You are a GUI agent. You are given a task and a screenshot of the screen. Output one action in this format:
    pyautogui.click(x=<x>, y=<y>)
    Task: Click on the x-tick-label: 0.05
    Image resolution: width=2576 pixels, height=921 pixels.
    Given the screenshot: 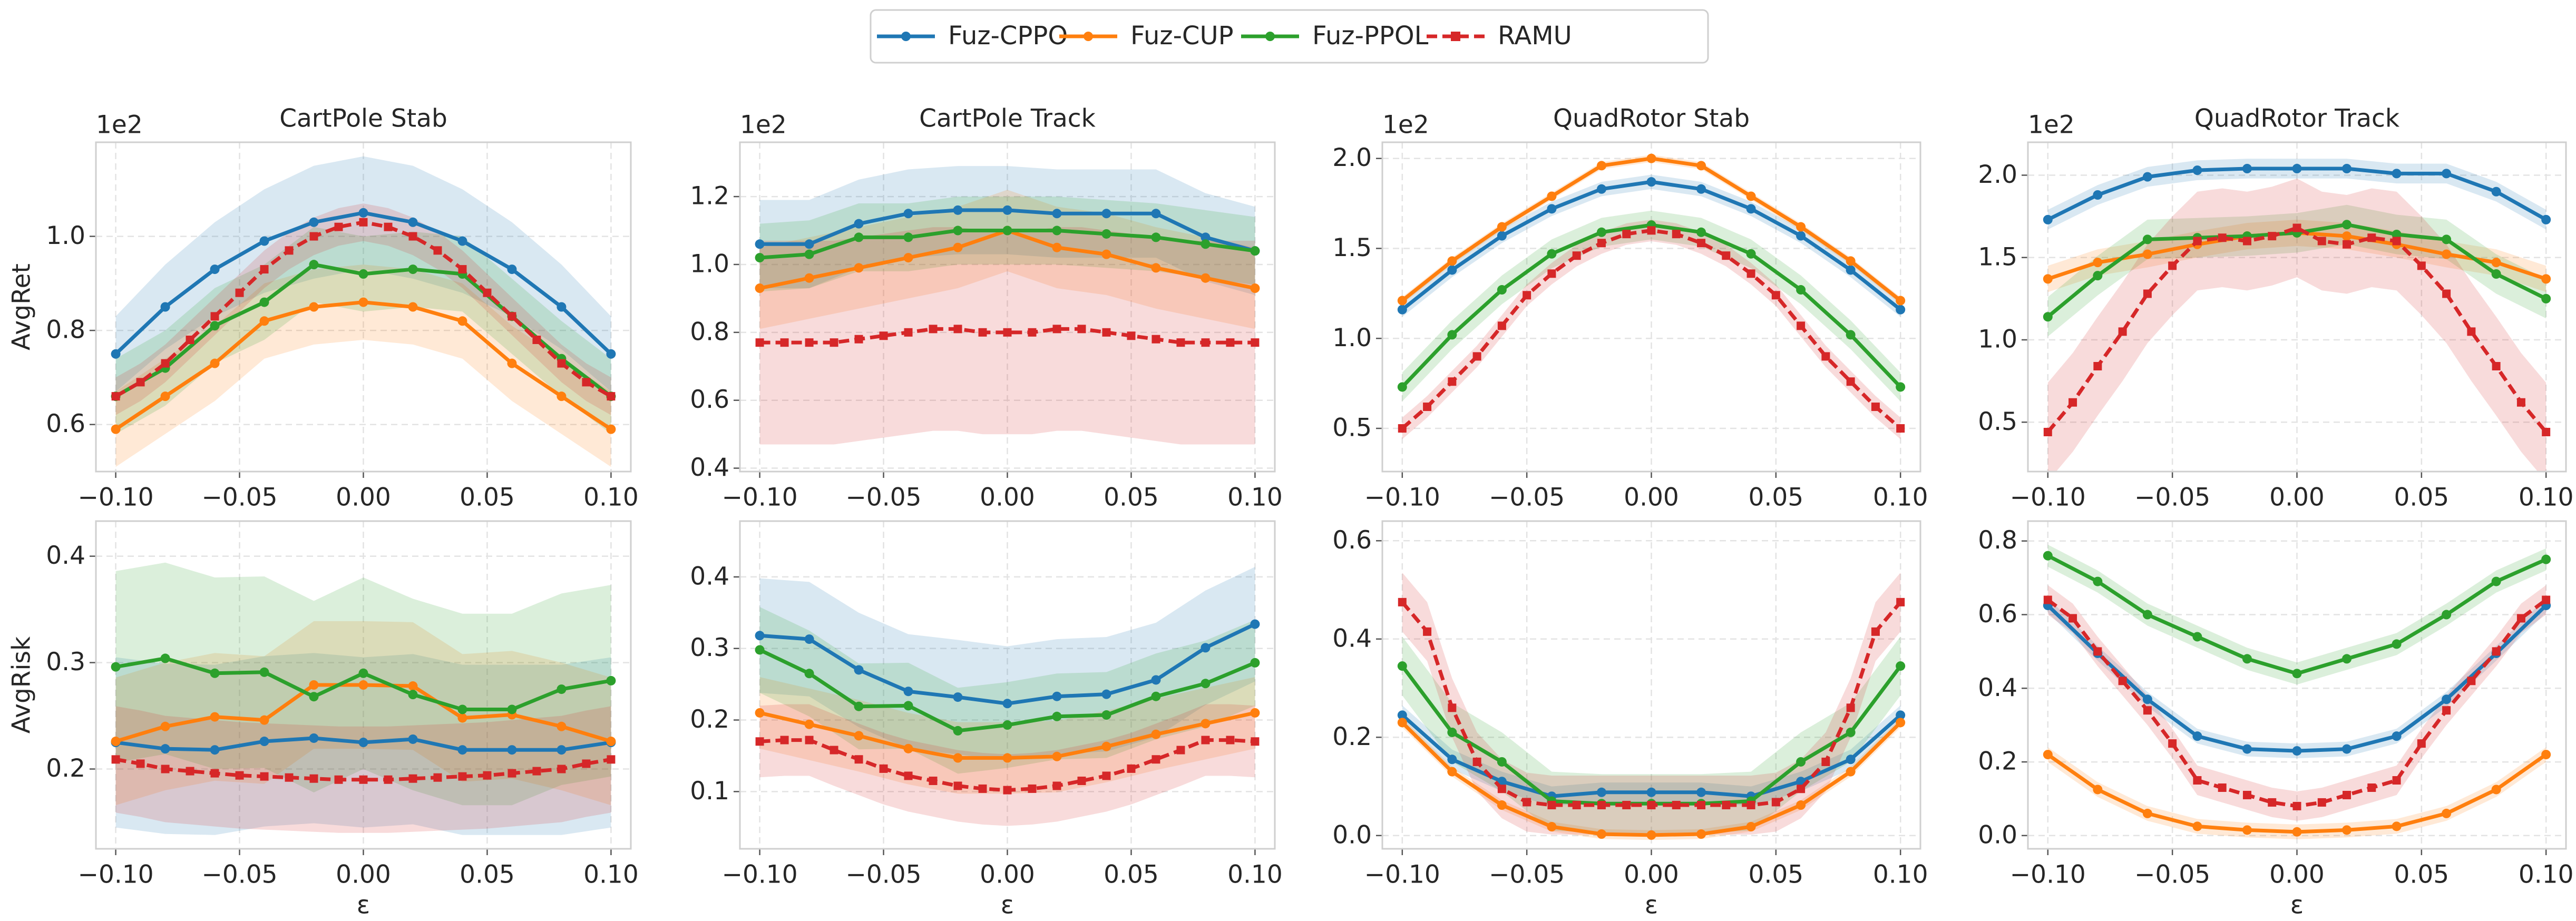 What is the action you would take?
    pyautogui.click(x=1131, y=497)
    